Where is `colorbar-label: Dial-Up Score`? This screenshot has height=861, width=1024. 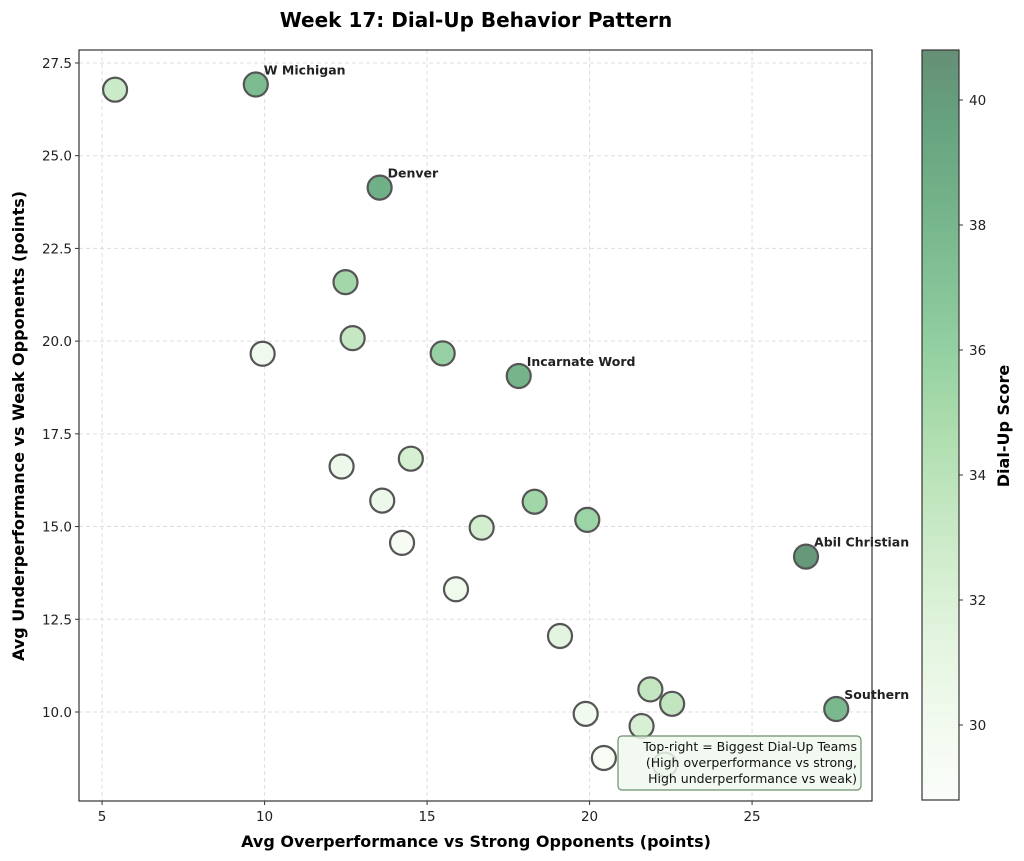 colorbar-label: Dial-Up Score is located at coordinates (1003, 426).